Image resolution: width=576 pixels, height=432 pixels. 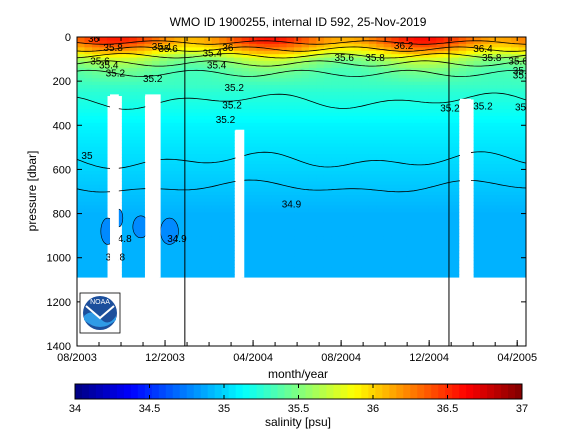 I want to click on contour-label: 35, so click(x=87, y=156).